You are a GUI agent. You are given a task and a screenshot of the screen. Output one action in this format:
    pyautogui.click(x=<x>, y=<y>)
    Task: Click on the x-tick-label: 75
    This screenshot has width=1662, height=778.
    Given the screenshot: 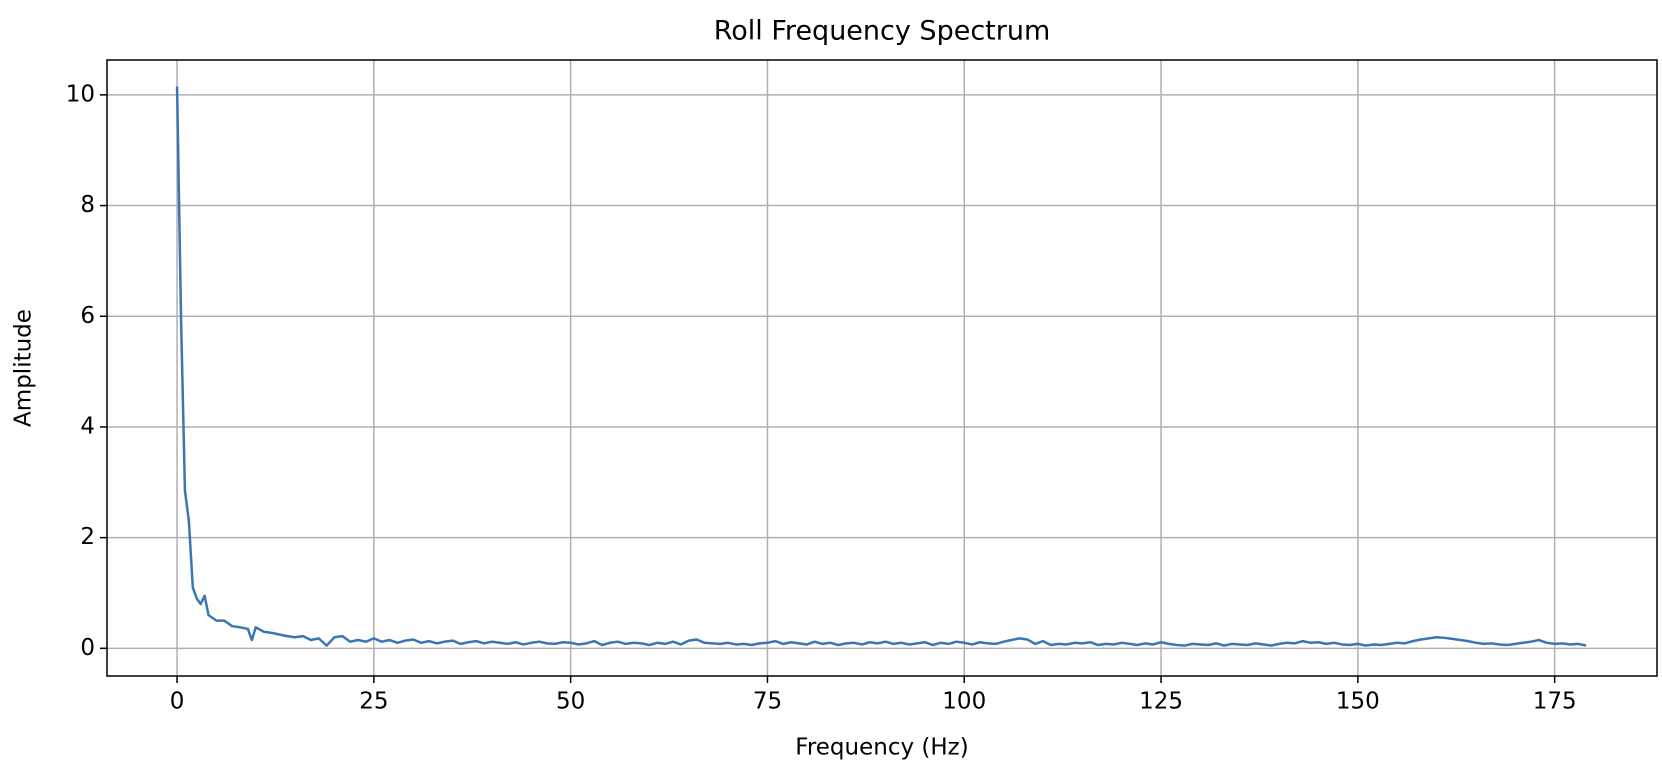 What is the action you would take?
    pyautogui.click(x=767, y=702)
    